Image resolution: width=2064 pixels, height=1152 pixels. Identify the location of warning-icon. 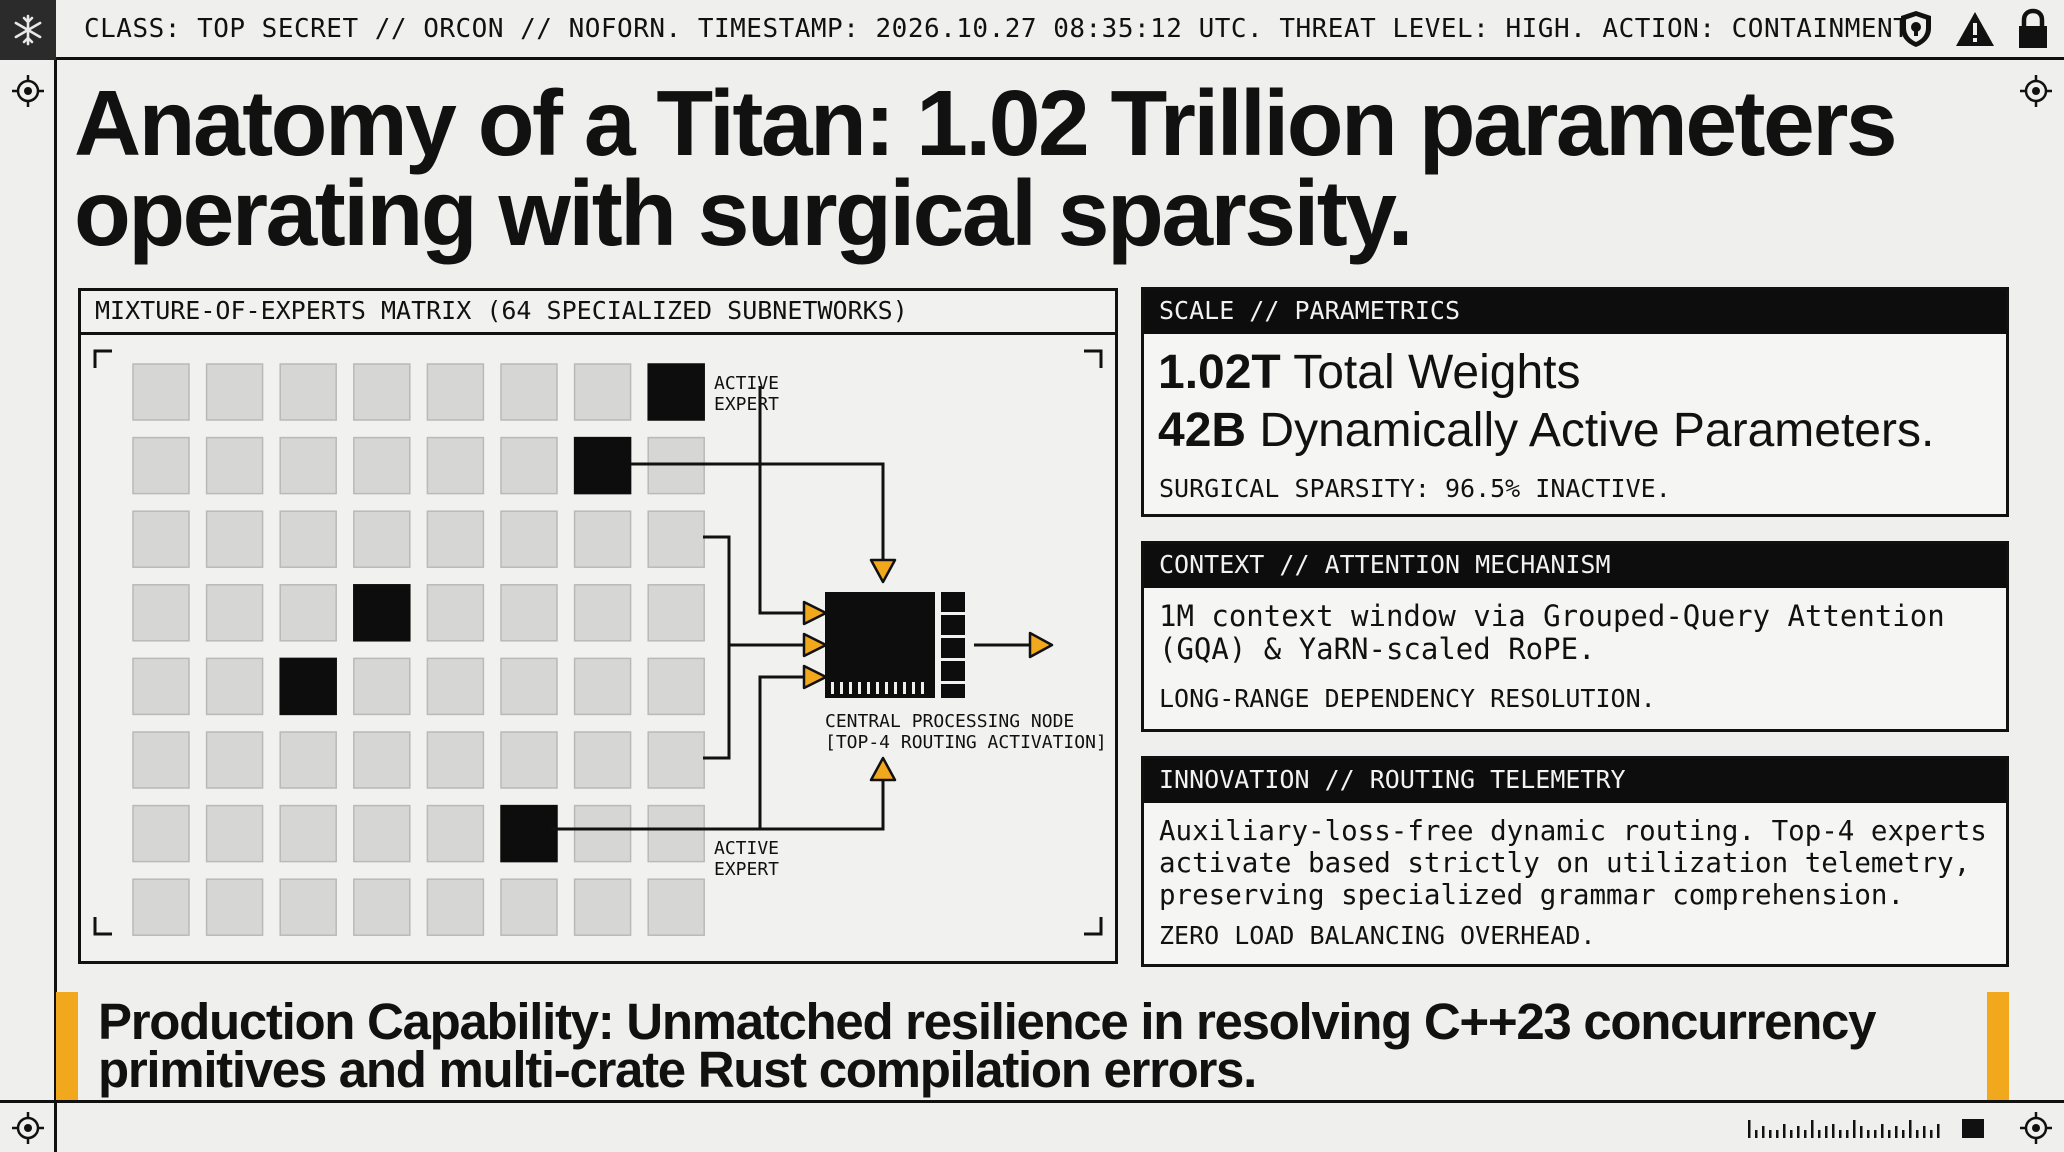
(1975, 29).